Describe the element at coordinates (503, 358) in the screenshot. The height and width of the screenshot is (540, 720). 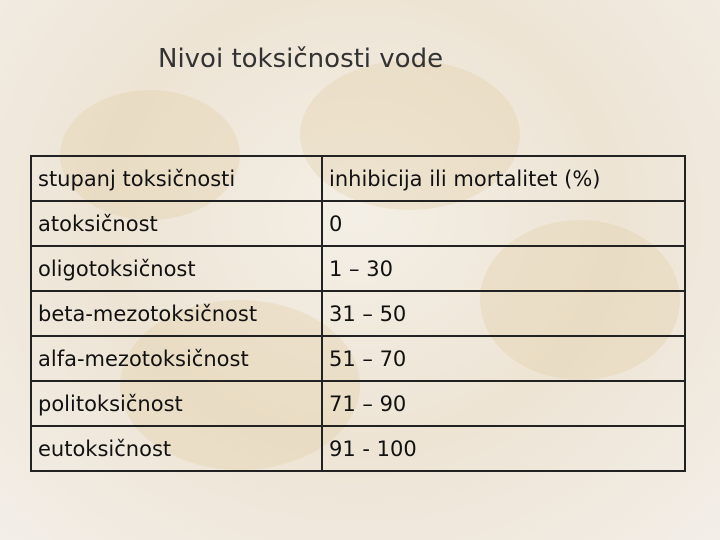
I see `cell: 51 – 70` at that location.